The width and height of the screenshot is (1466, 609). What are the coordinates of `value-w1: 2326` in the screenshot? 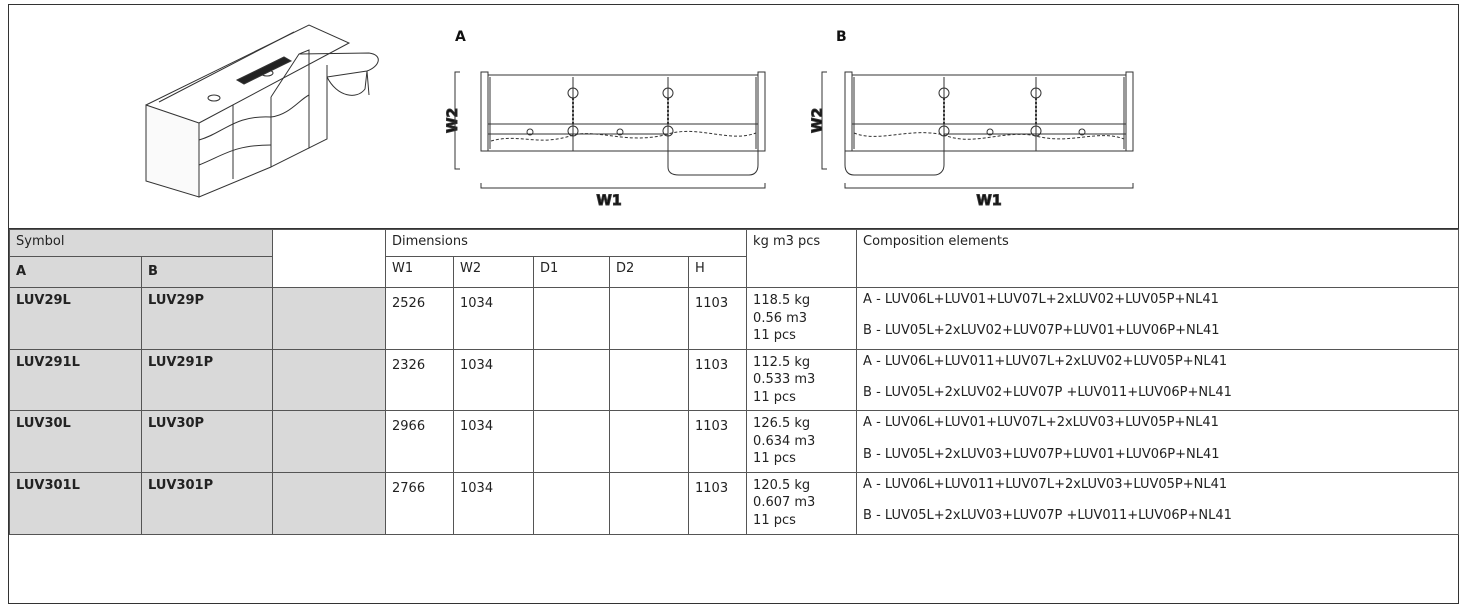 It's located at (419, 380).